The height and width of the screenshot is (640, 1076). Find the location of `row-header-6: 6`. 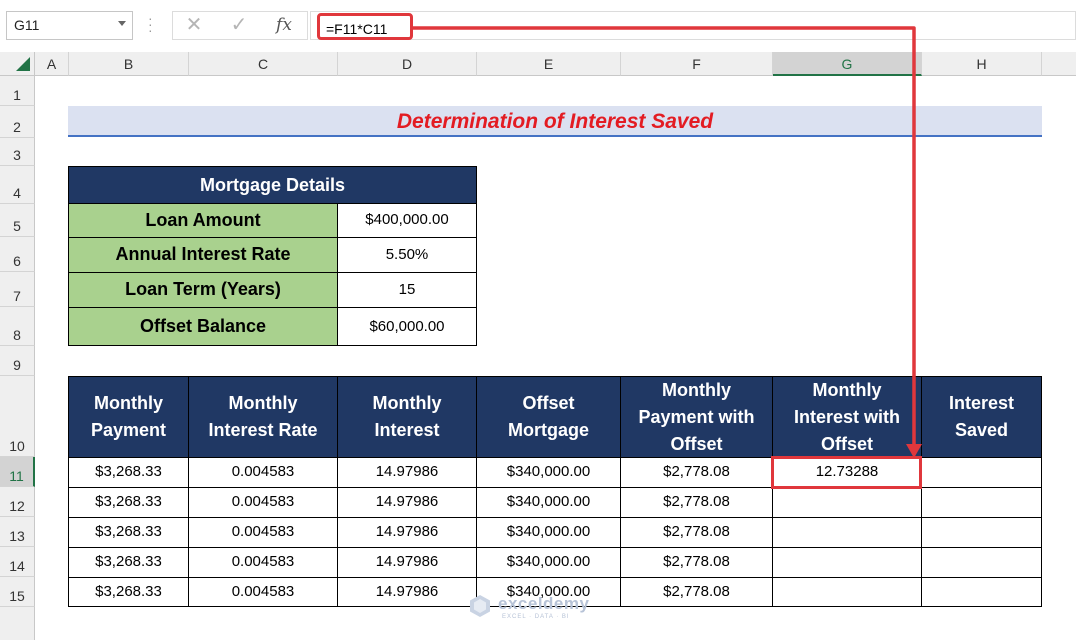

row-header-6: 6 is located at coordinates (17, 254).